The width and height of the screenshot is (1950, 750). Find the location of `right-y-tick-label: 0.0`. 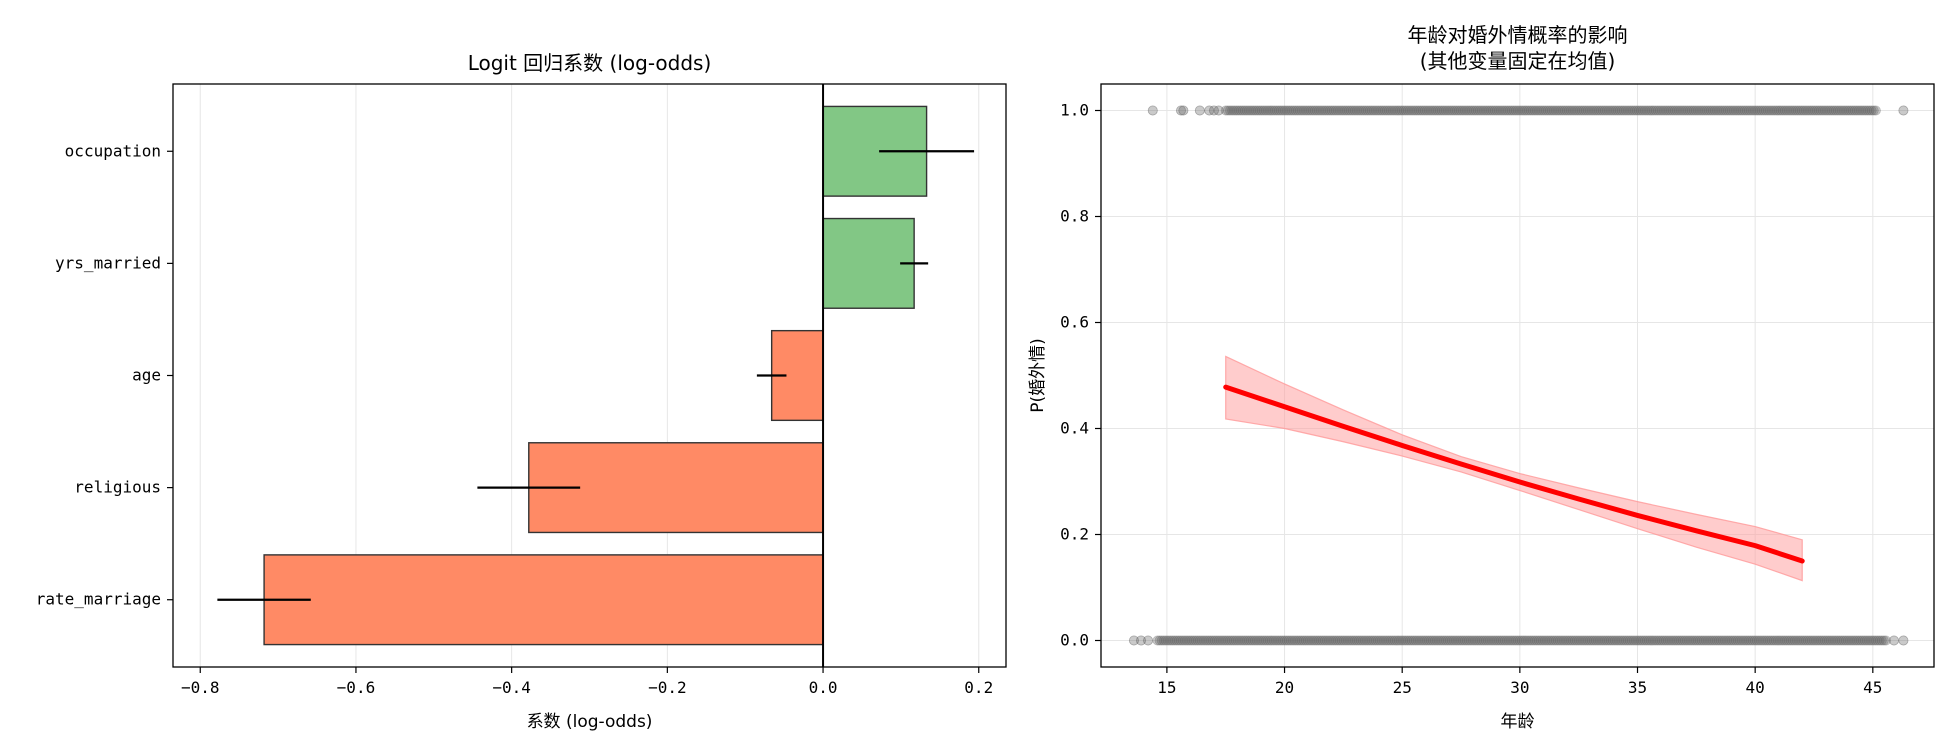

right-y-tick-label: 0.0 is located at coordinates (1074, 640).